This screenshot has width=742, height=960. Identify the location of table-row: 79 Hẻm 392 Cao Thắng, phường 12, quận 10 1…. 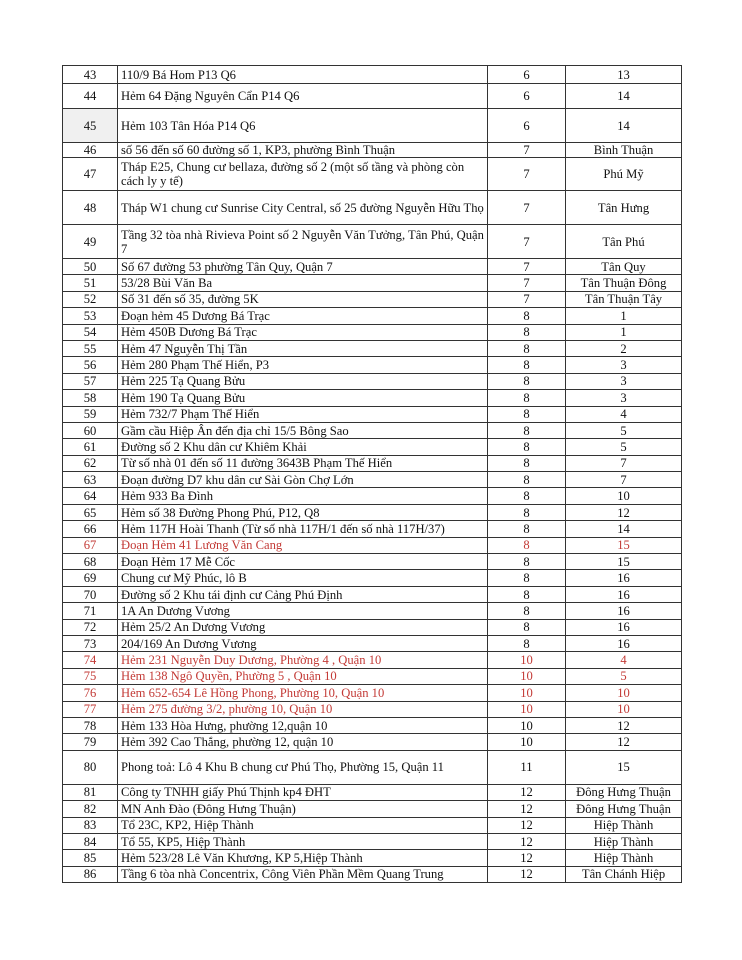
(372, 742).